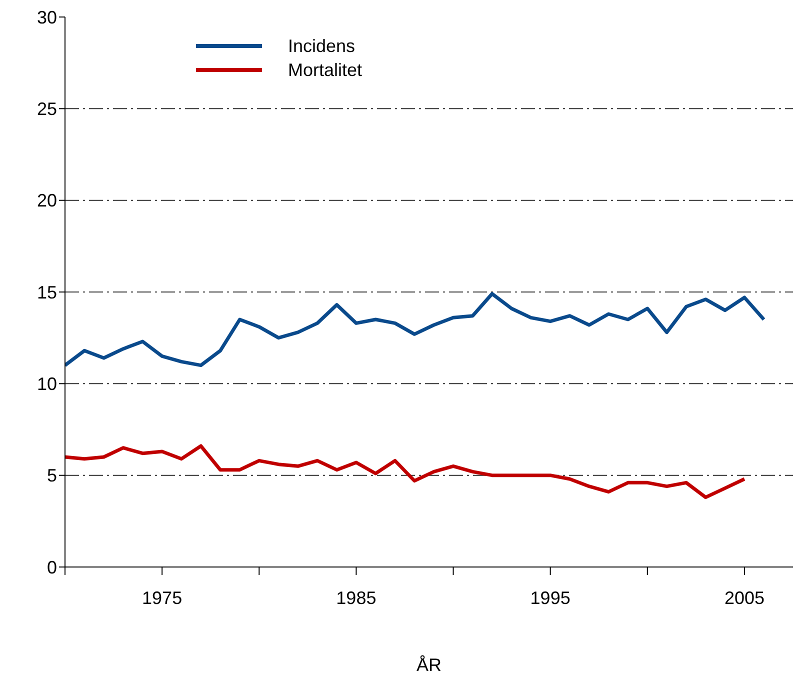  Describe the element at coordinates (744, 598) in the screenshot. I see `x-tick-label: 2005` at that location.